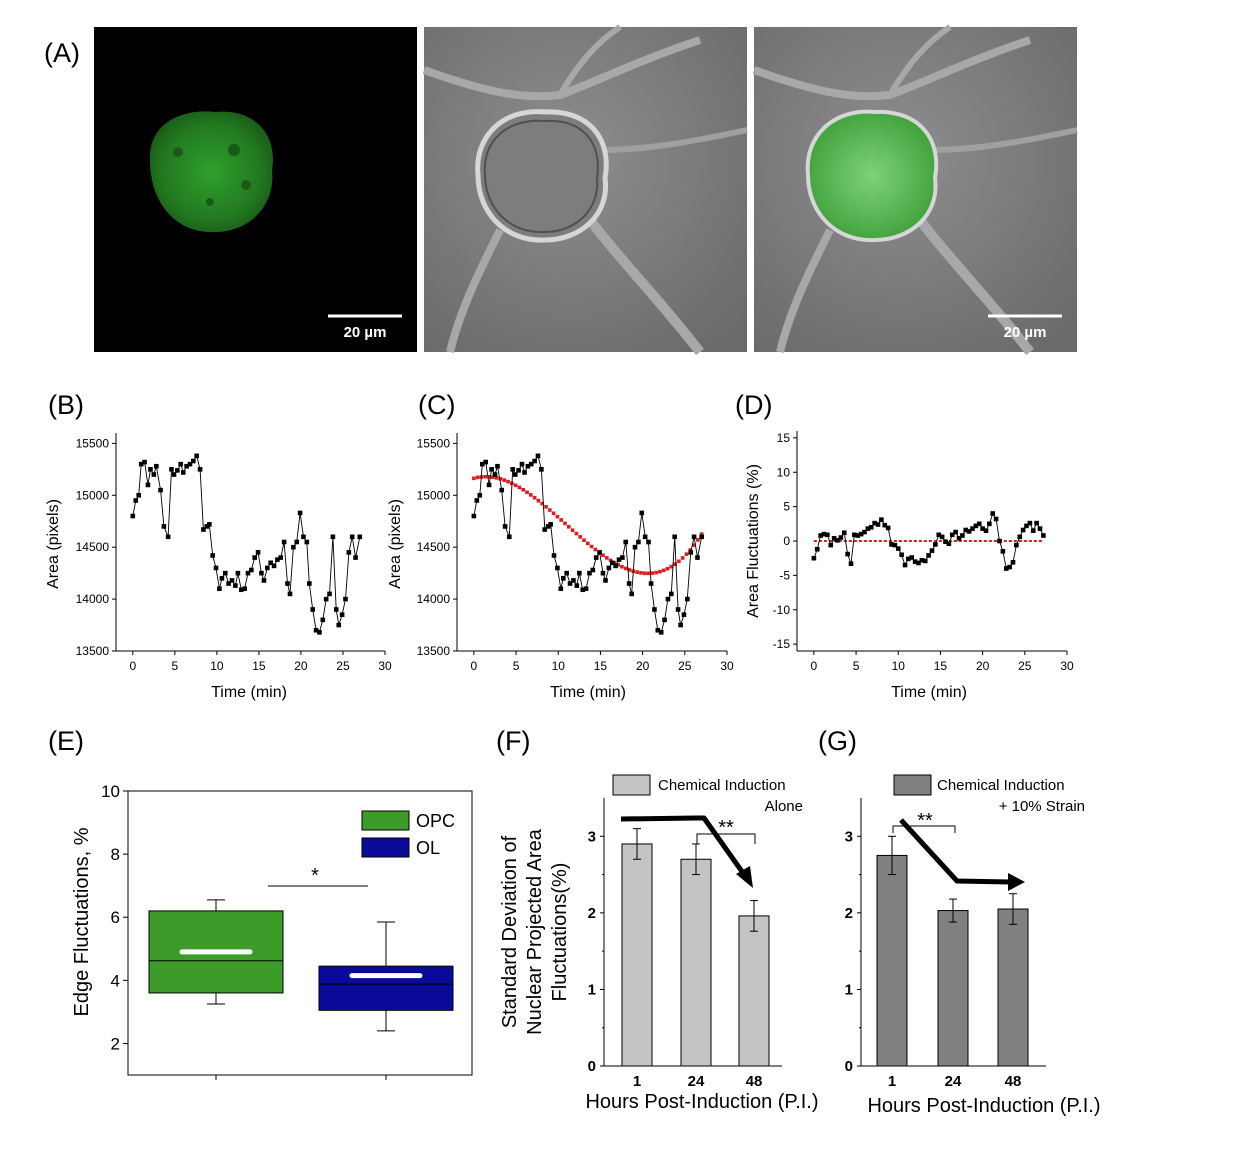 This screenshot has height=1164, width=1258. I want to click on scale-bar-label: 20 µm, so click(1025, 332).